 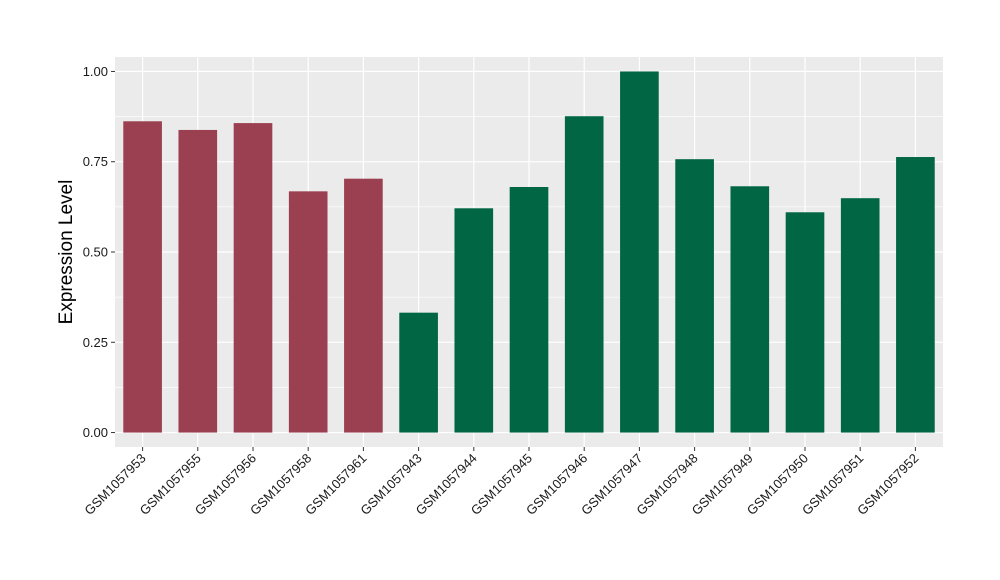 I want to click on y-tick-label: 0.25, so click(x=95, y=342).